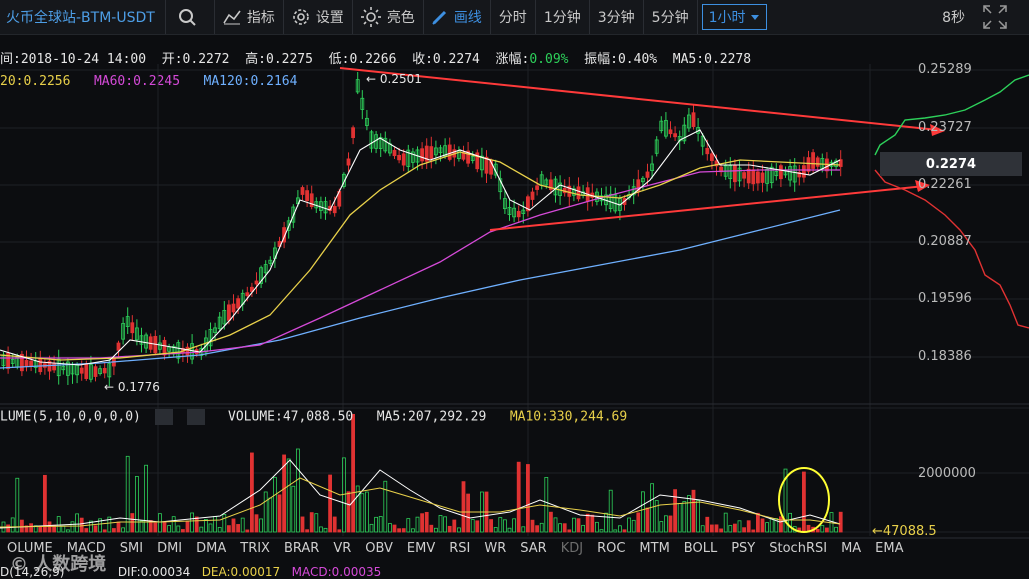 The width and height of the screenshot is (1029, 579). Describe the element at coordinates (420, 502) in the screenshot. I see `volume-ma10-line` at that location.